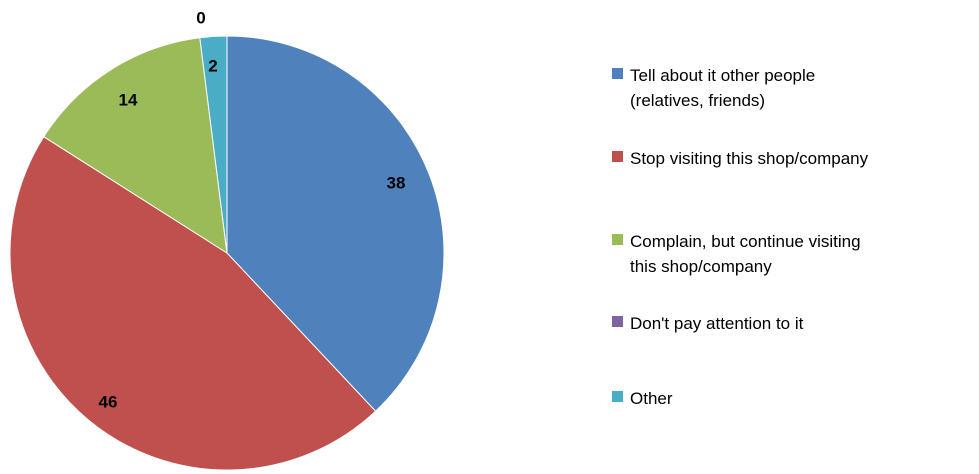 This screenshot has height=474, width=979. Describe the element at coordinates (617, 239) in the screenshot. I see `legend-swatch-complain` at that location.